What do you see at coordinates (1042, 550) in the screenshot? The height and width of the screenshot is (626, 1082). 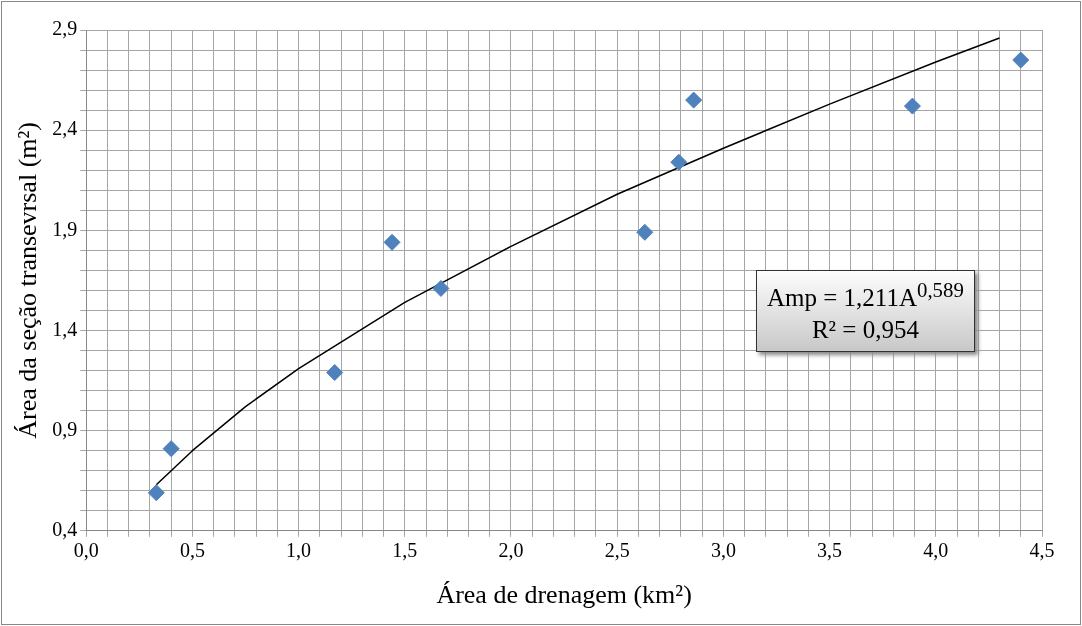 I see `x-tick-label: 4,5` at bounding box center [1042, 550].